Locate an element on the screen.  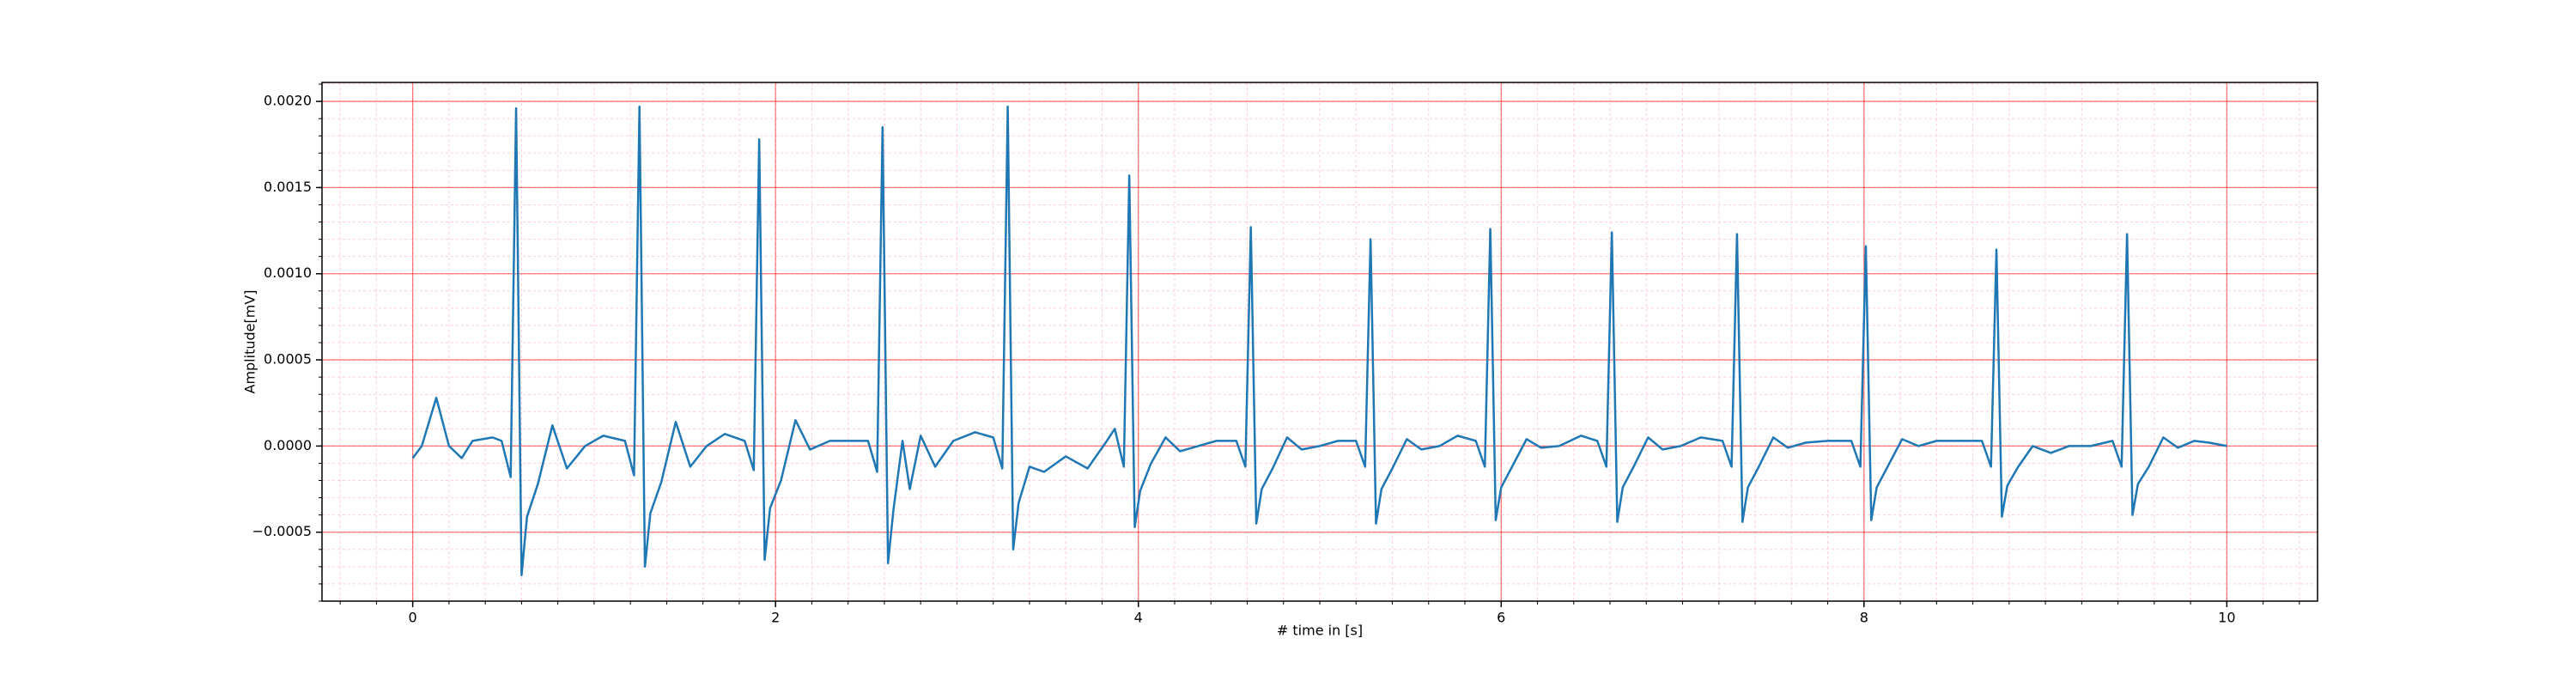
x-tick-label: 0 is located at coordinates (413, 618).